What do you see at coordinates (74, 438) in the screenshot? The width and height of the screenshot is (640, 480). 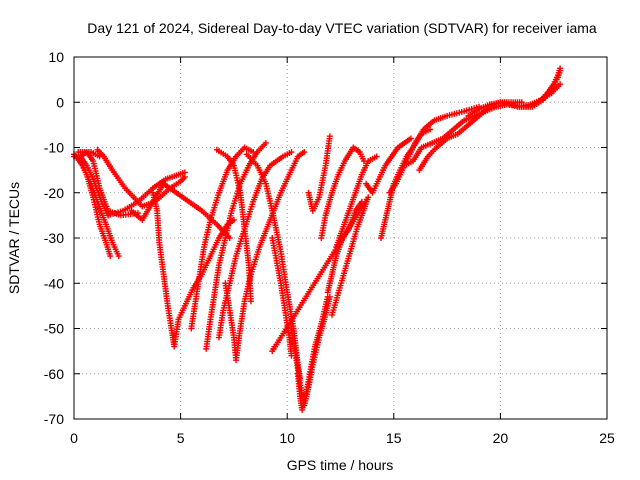 I see `x-tick-label: 0` at bounding box center [74, 438].